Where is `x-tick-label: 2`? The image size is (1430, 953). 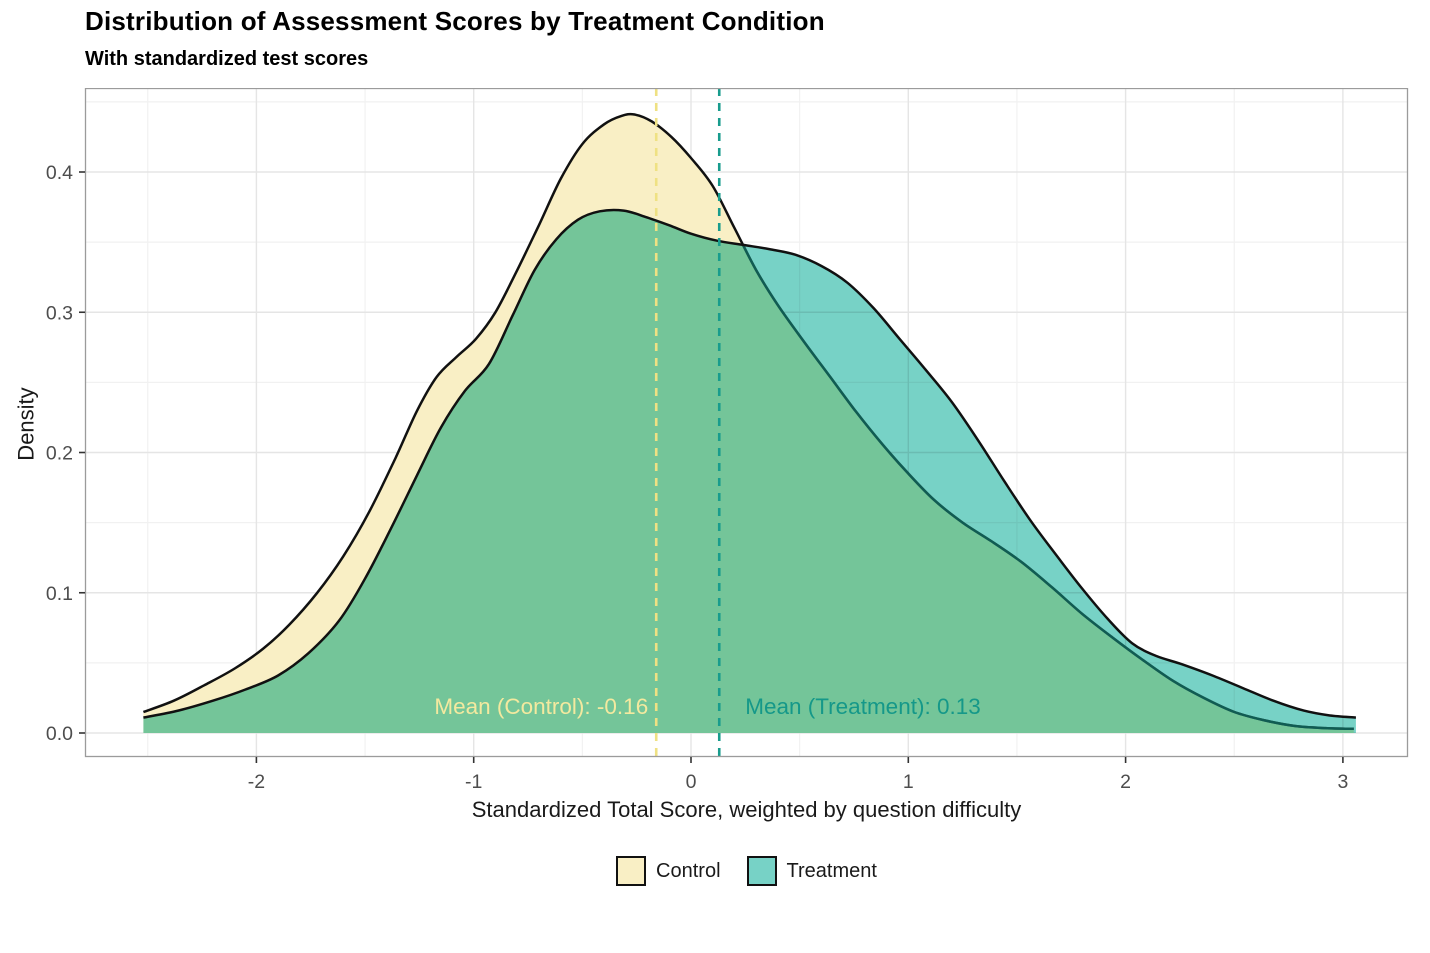 x-tick-label: 2 is located at coordinates (1125, 782).